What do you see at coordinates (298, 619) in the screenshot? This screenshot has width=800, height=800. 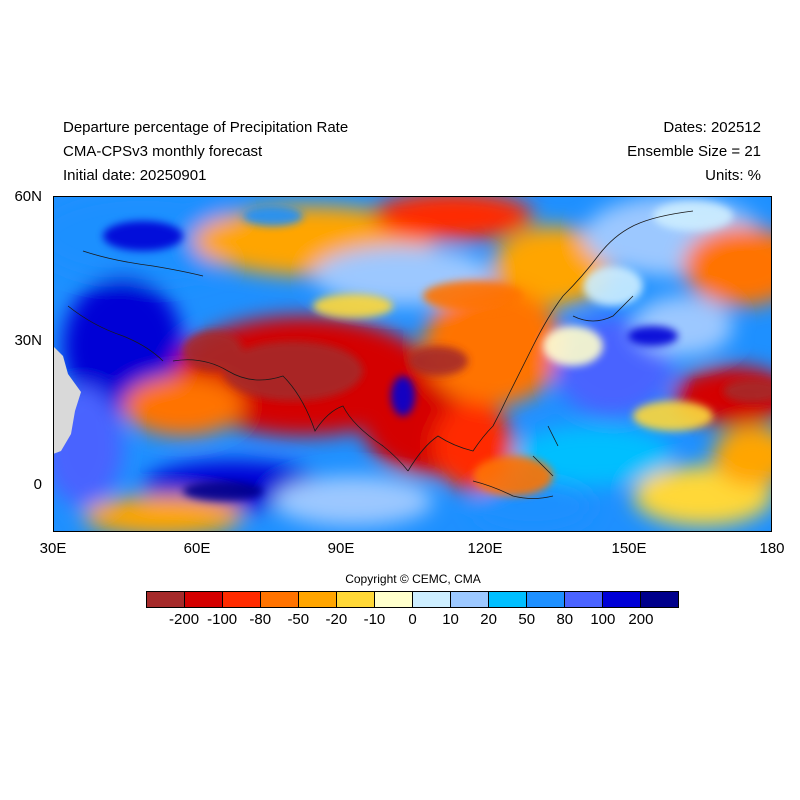 I see `colorbar-label: -50` at bounding box center [298, 619].